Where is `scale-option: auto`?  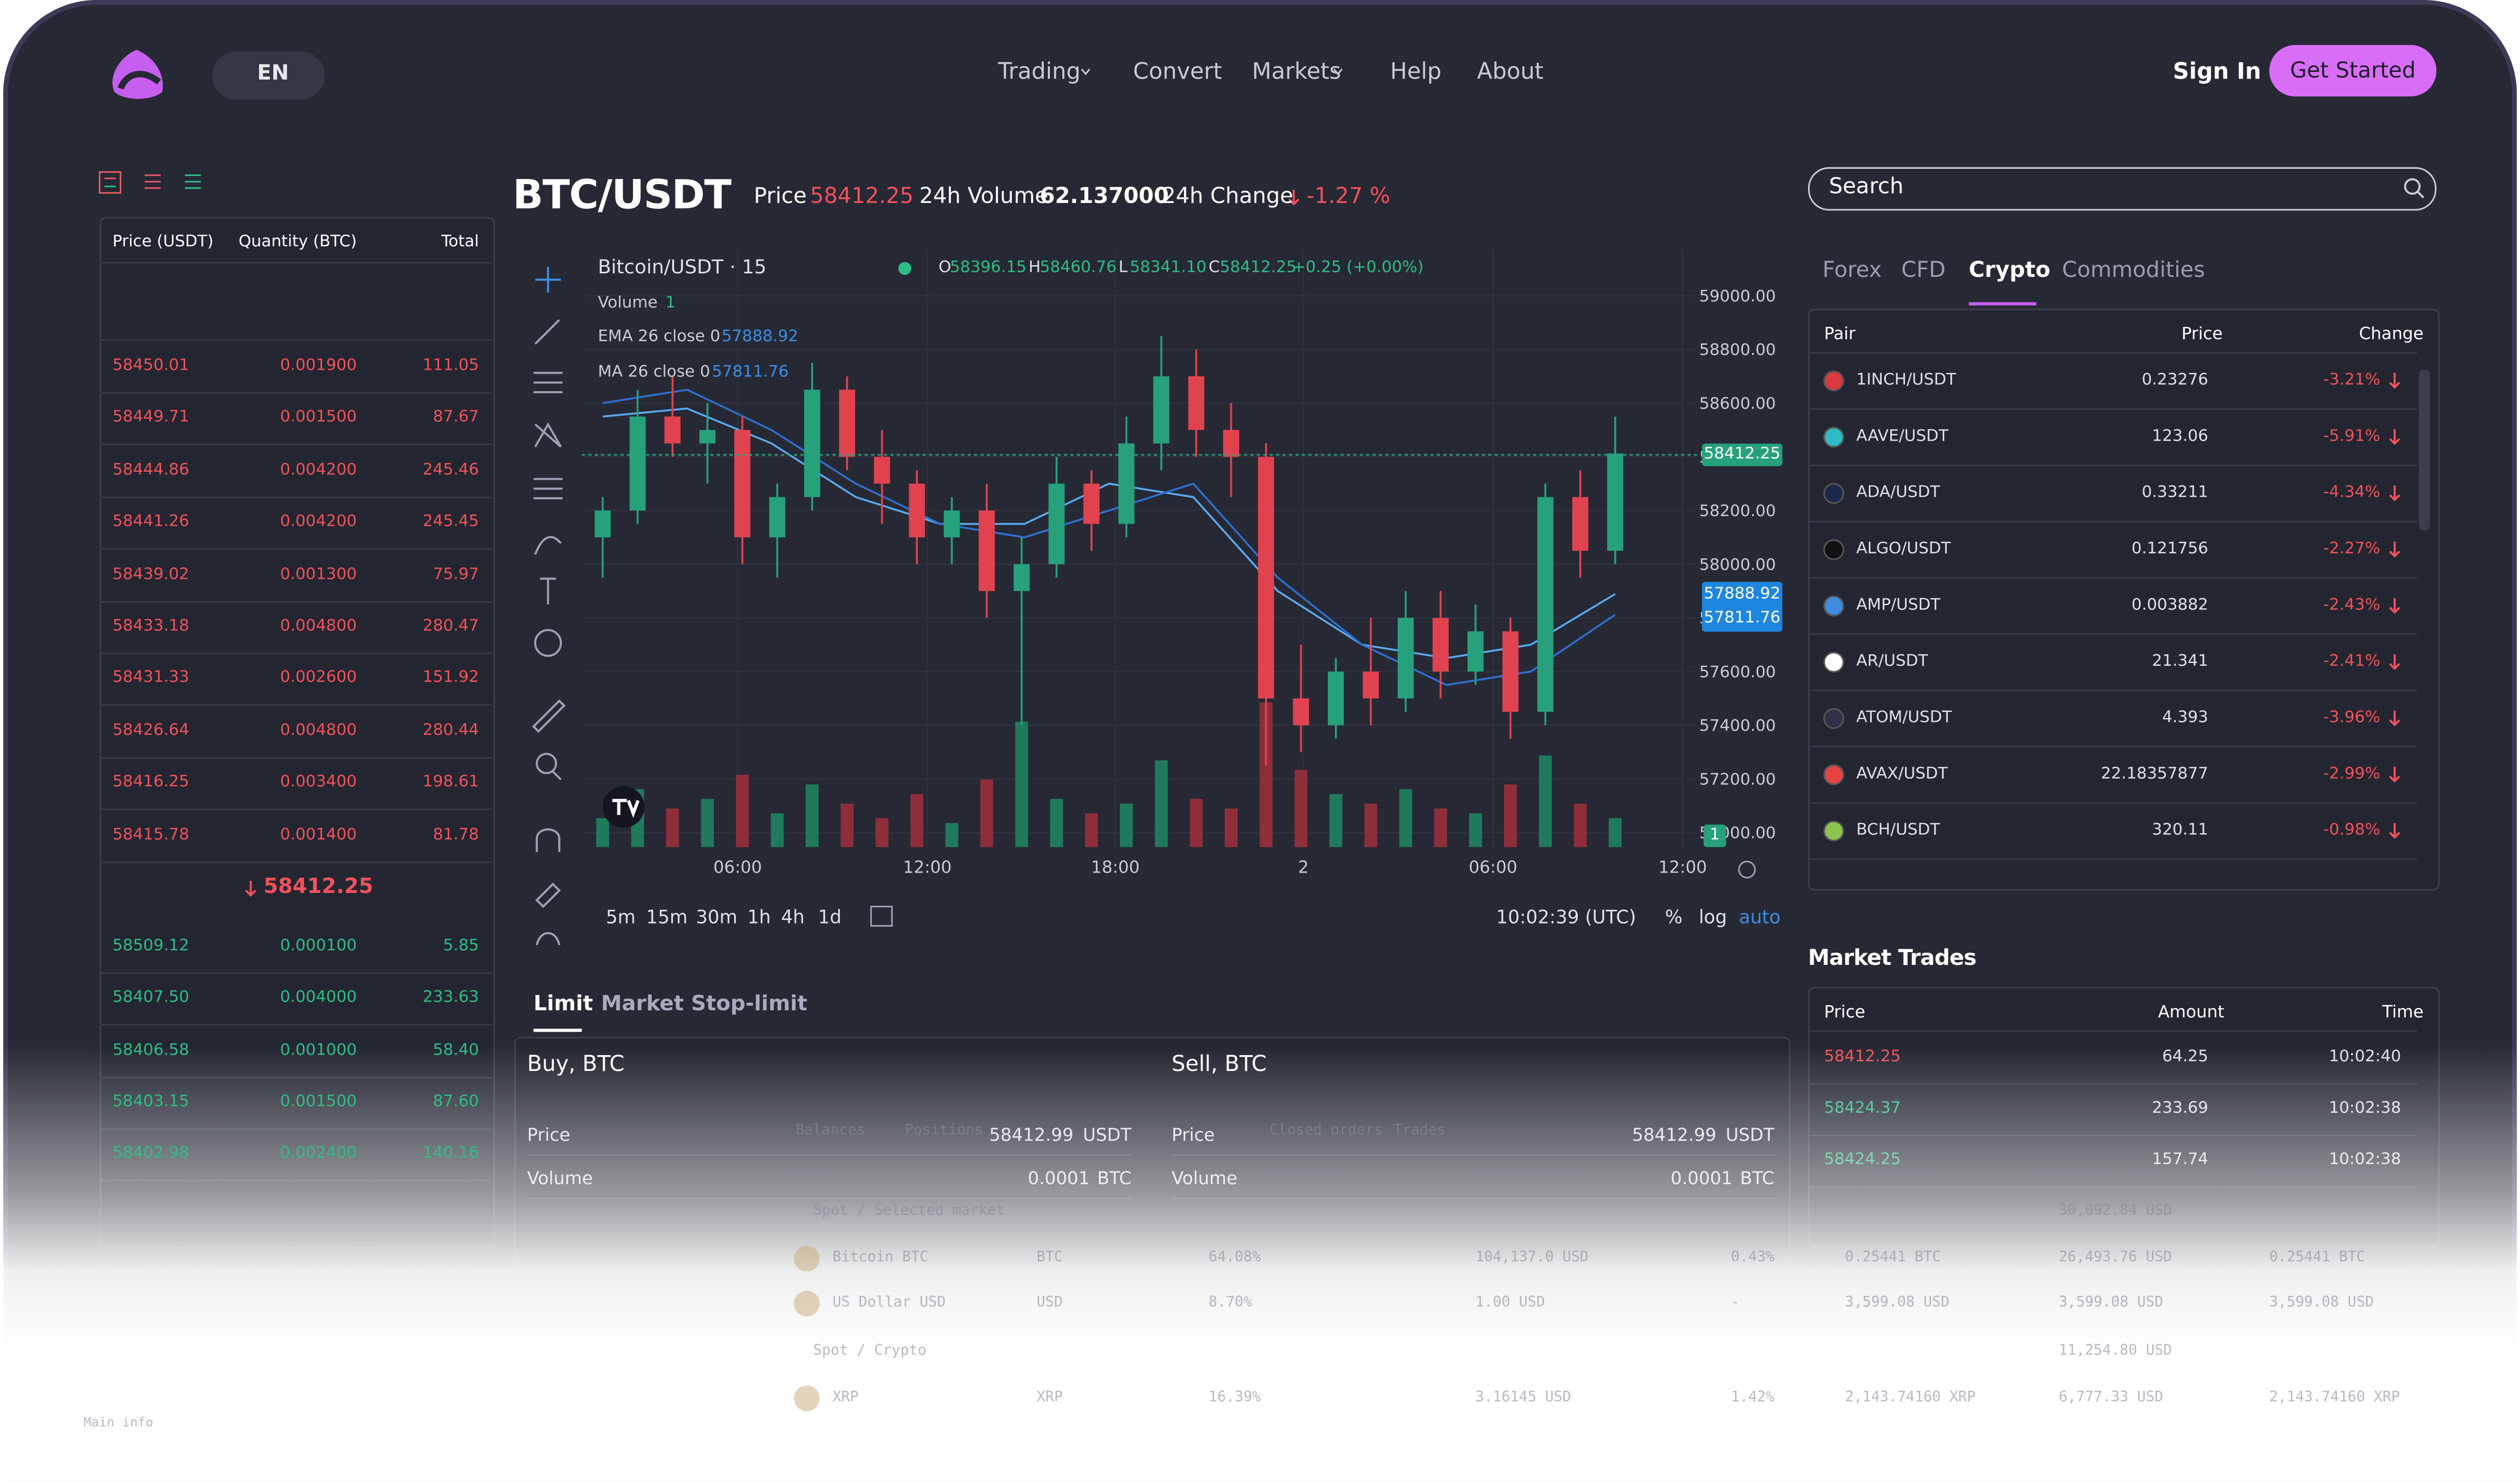 scale-option: auto is located at coordinates (1760, 916).